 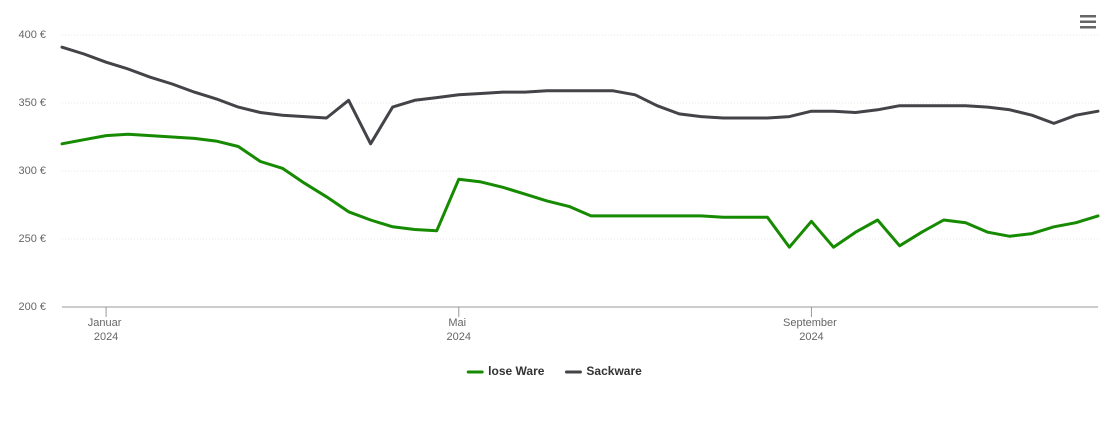 I want to click on legend-item: Sackware, so click(x=603, y=371).